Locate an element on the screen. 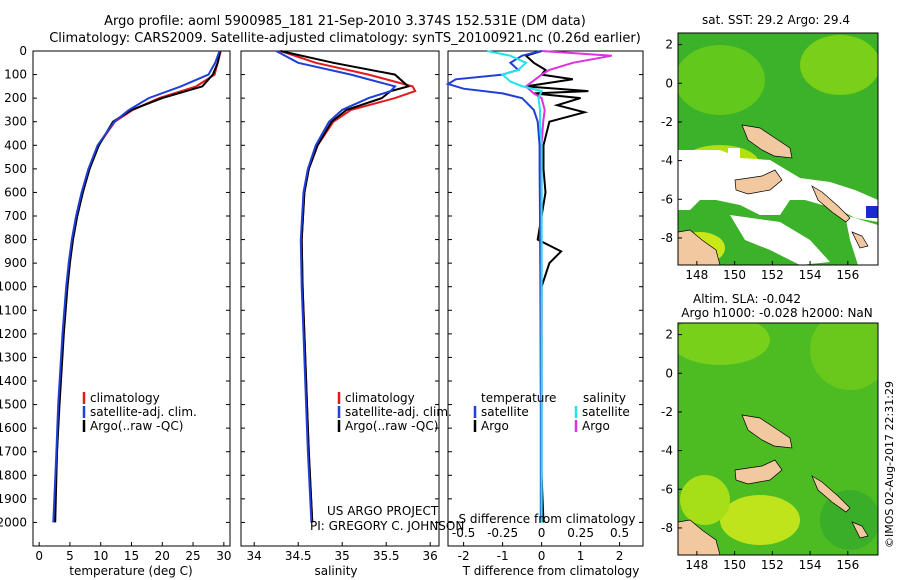 This screenshot has height=580, width=900. depth-tick-label: 1900 is located at coordinates (13, 499).